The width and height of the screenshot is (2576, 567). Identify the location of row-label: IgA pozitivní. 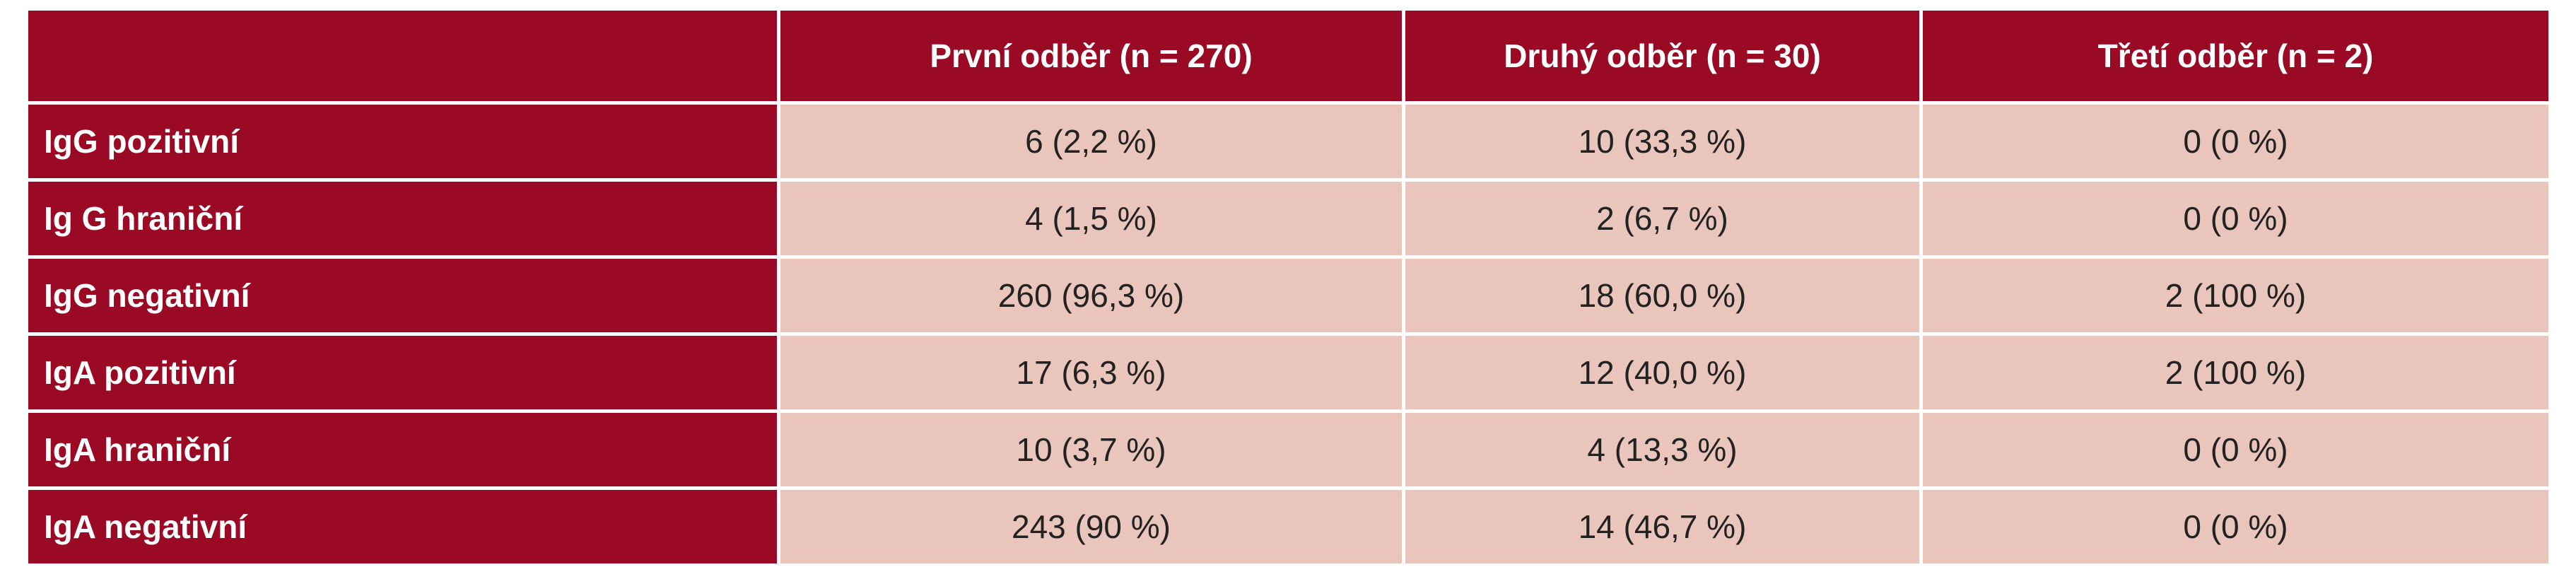
(402, 372).